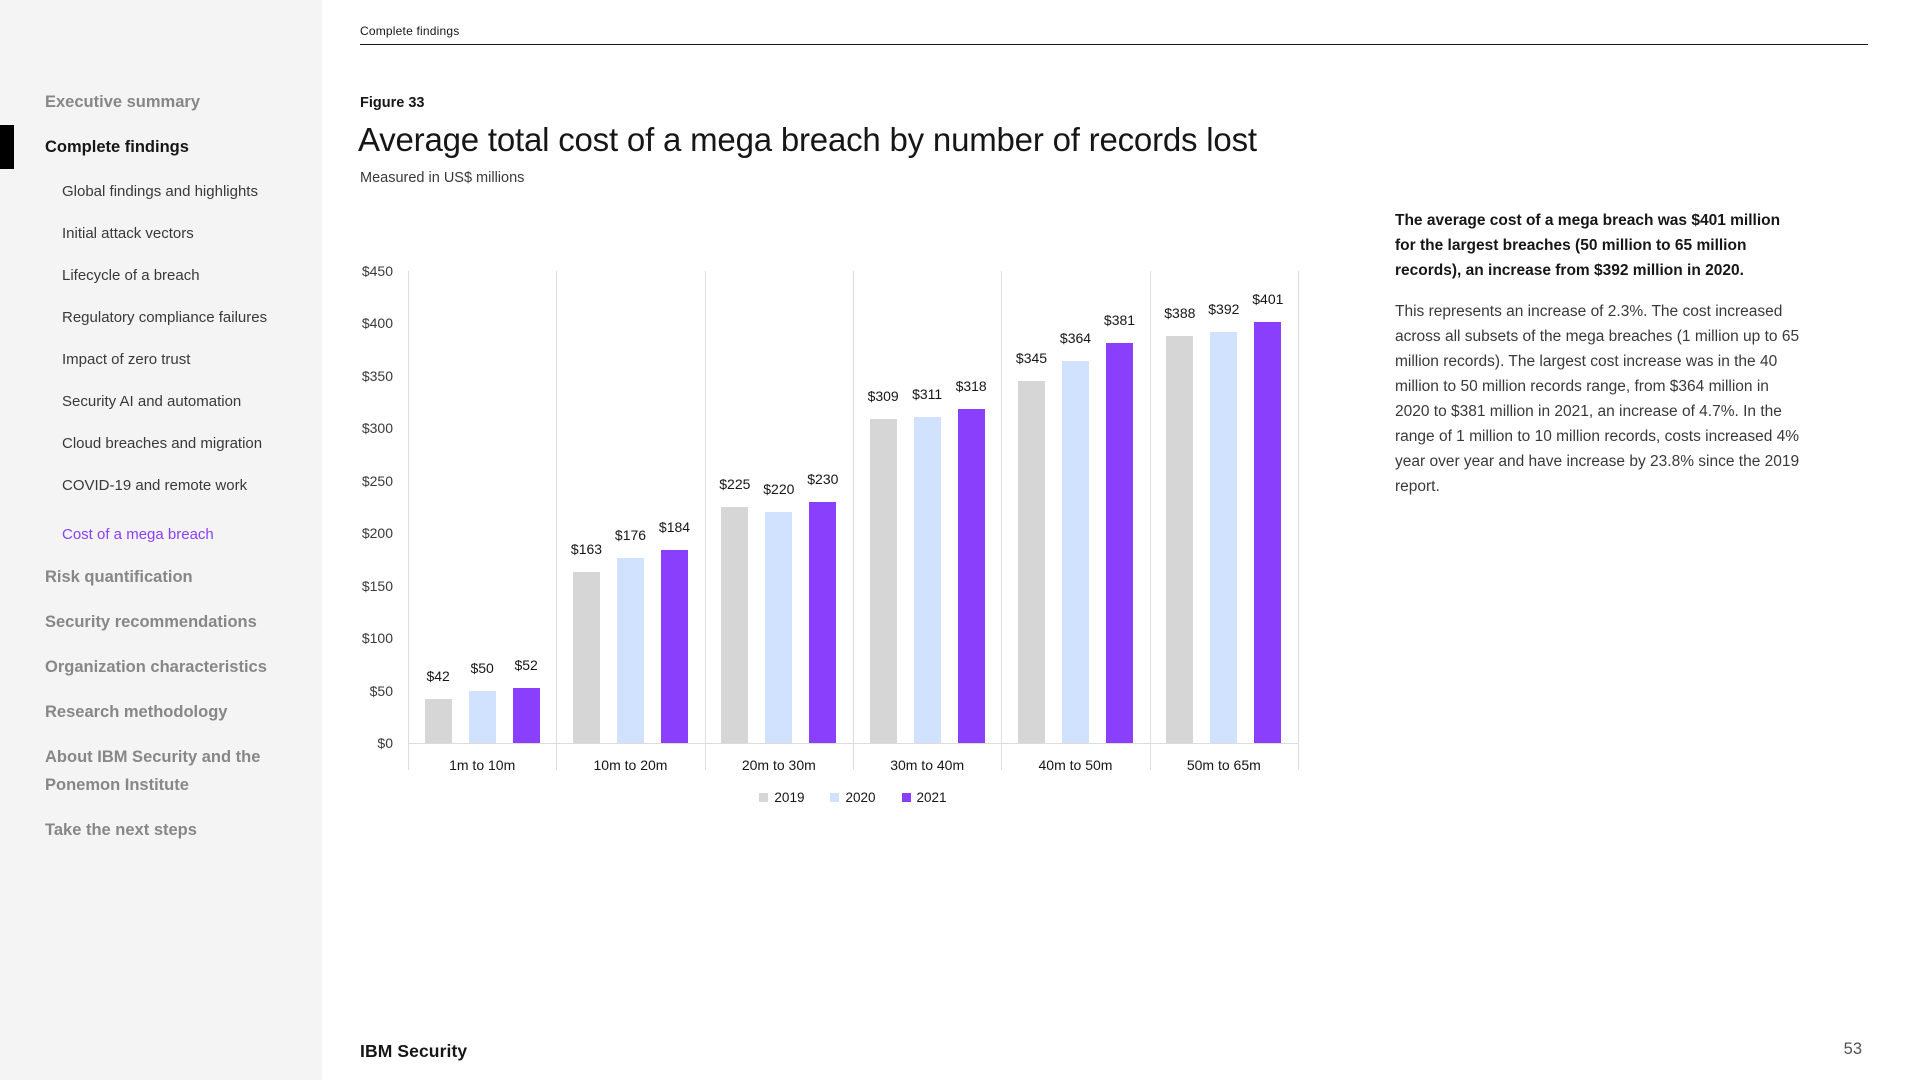 This screenshot has width=1920, height=1080. Describe the element at coordinates (410, 31) in the screenshot. I see `section-eyebrow: Complete findings` at that location.